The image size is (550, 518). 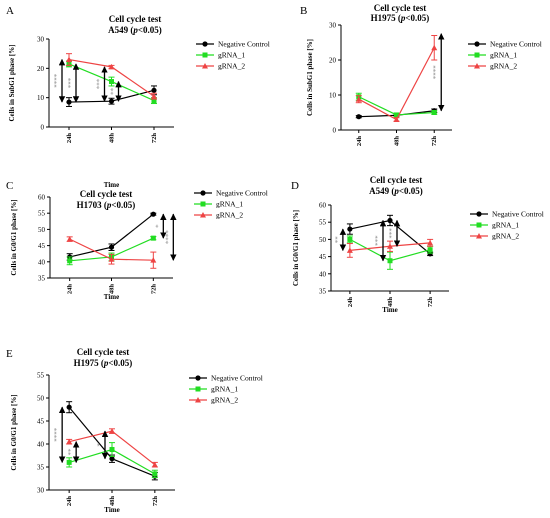 What do you see at coordinates (295, 186) in the screenshot?
I see `panel-letter: D` at bounding box center [295, 186].